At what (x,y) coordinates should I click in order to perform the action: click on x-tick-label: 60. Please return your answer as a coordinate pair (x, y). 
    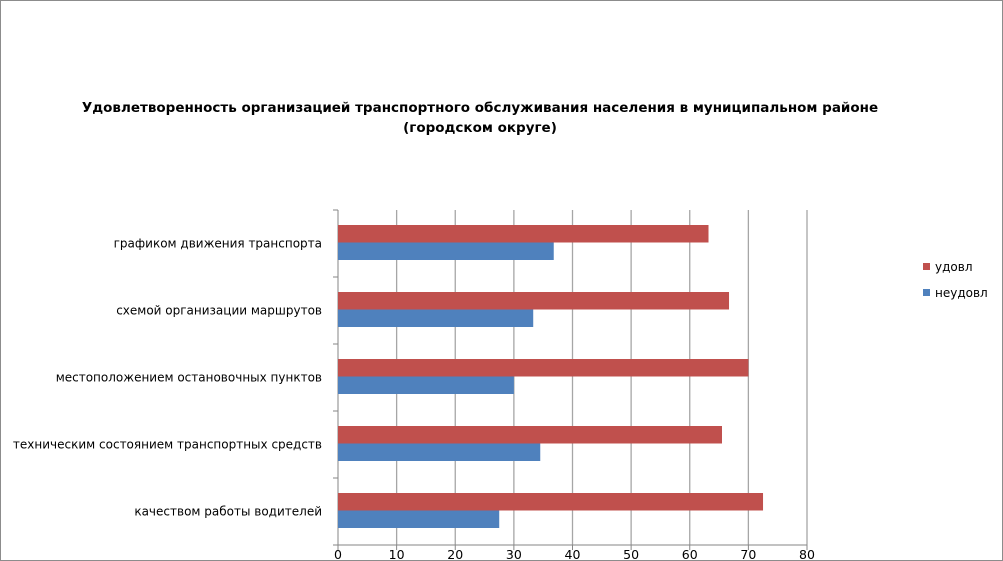
    Looking at the image, I should click on (690, 554).